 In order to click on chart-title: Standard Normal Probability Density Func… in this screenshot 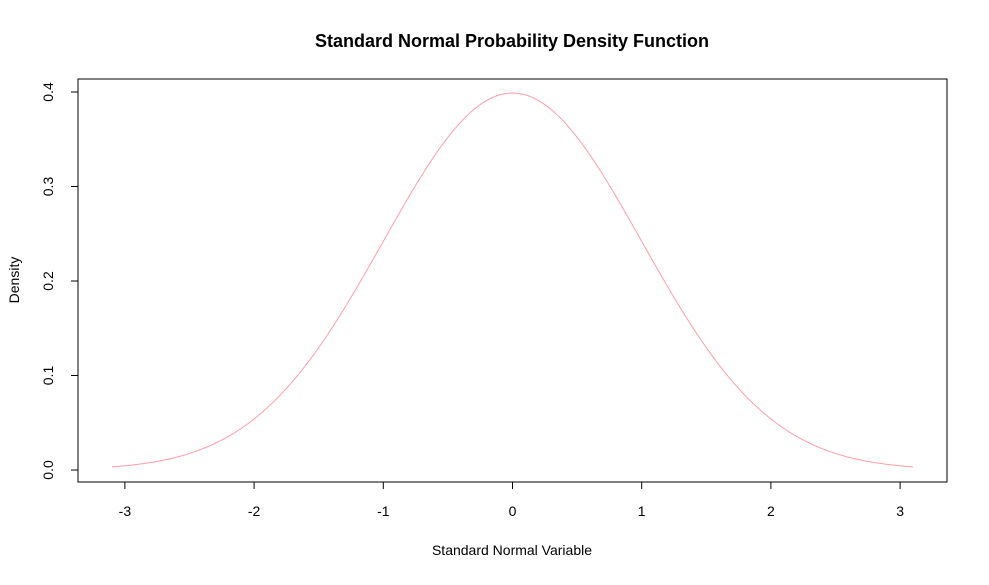, I will do `click(512, 41)`.